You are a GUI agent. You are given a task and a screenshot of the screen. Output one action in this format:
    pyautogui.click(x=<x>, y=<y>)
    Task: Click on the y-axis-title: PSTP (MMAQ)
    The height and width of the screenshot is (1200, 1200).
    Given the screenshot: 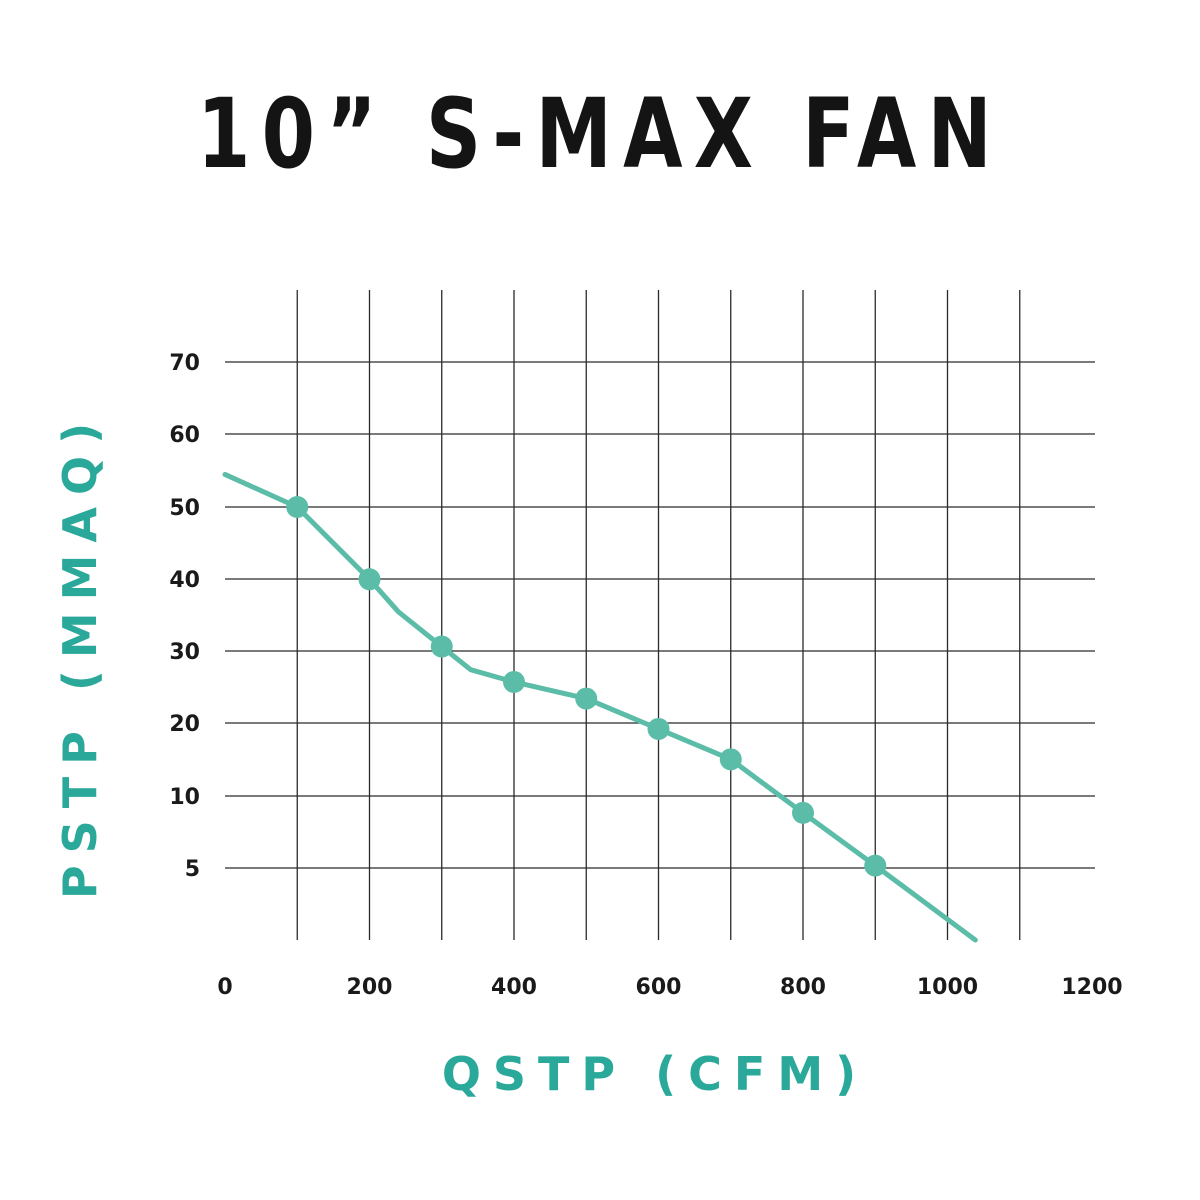 What is the action you would take?
    pyautogui.click(x=80, y=655)
    